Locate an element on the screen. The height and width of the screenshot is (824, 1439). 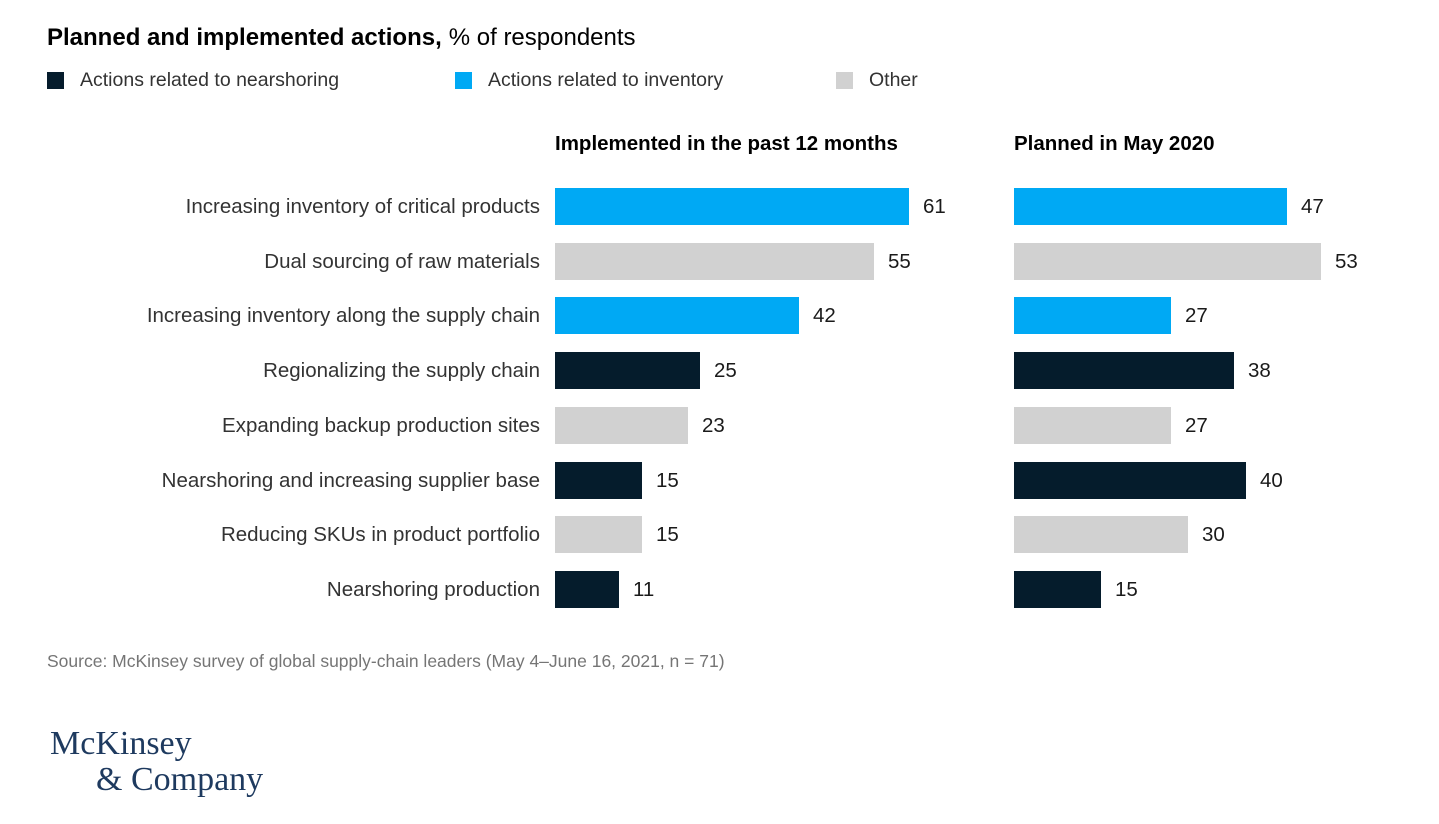
bar-value-label: 38 is located at coordinates (1259, 370).